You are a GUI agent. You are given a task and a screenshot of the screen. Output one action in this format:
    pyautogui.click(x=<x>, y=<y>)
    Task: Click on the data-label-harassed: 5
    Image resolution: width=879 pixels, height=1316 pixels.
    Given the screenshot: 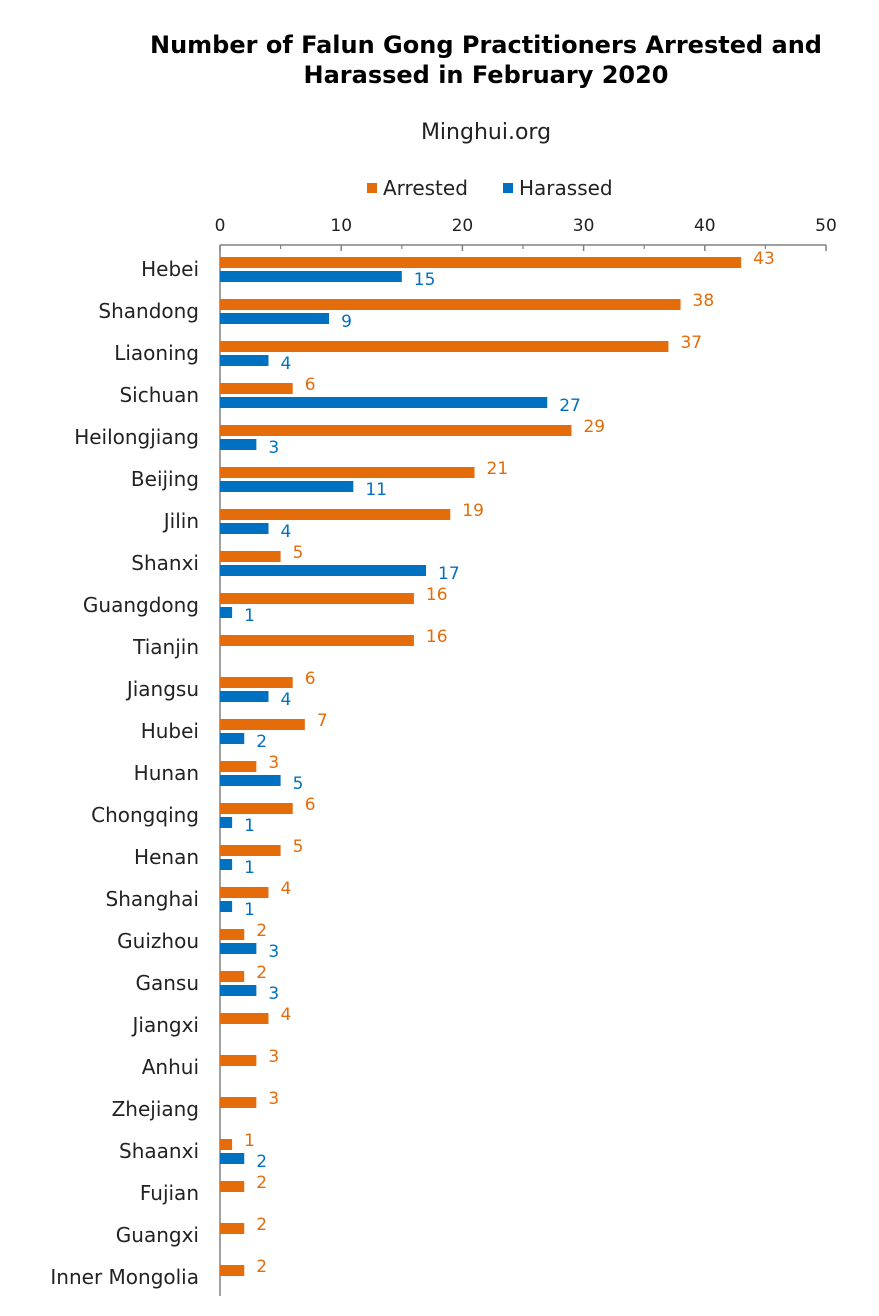 What is the action you would take?
    pyautogui.click(x=298, y=784)
    